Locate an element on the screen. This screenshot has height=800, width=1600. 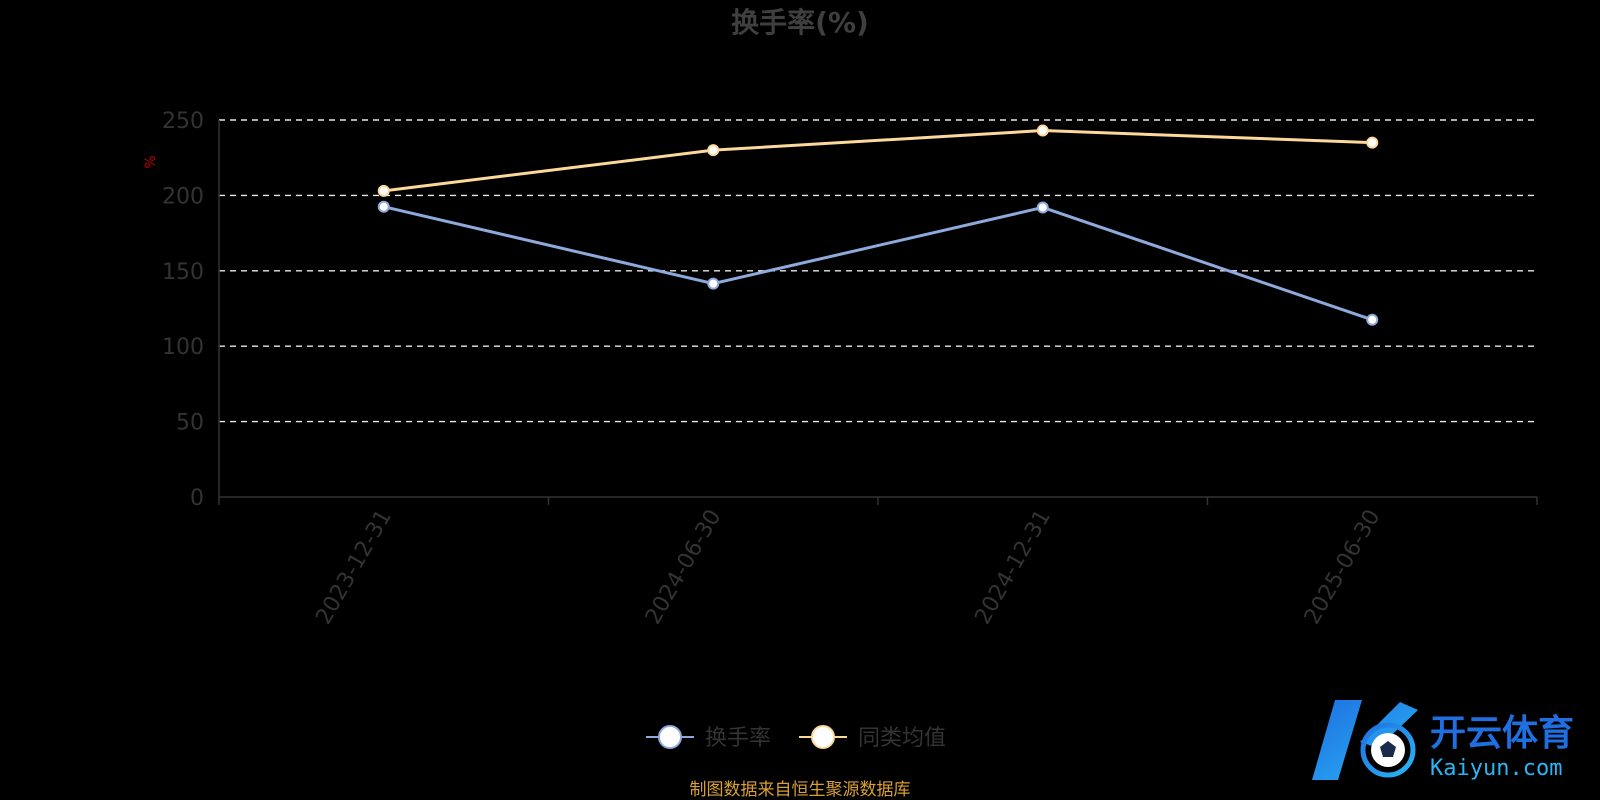
y-tick-labels: 0 50 100 150 200 250 is located at coordinates (183, 310).